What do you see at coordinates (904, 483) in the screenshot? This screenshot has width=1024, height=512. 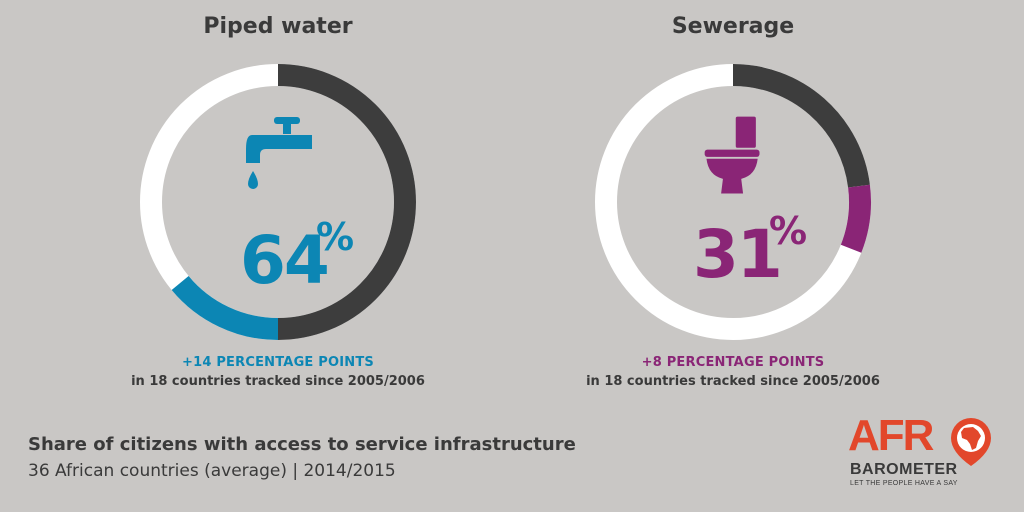 I see `logo-tagline: LET THE PEOPLE HAVE A SAY` at bounding box center [904, 483].